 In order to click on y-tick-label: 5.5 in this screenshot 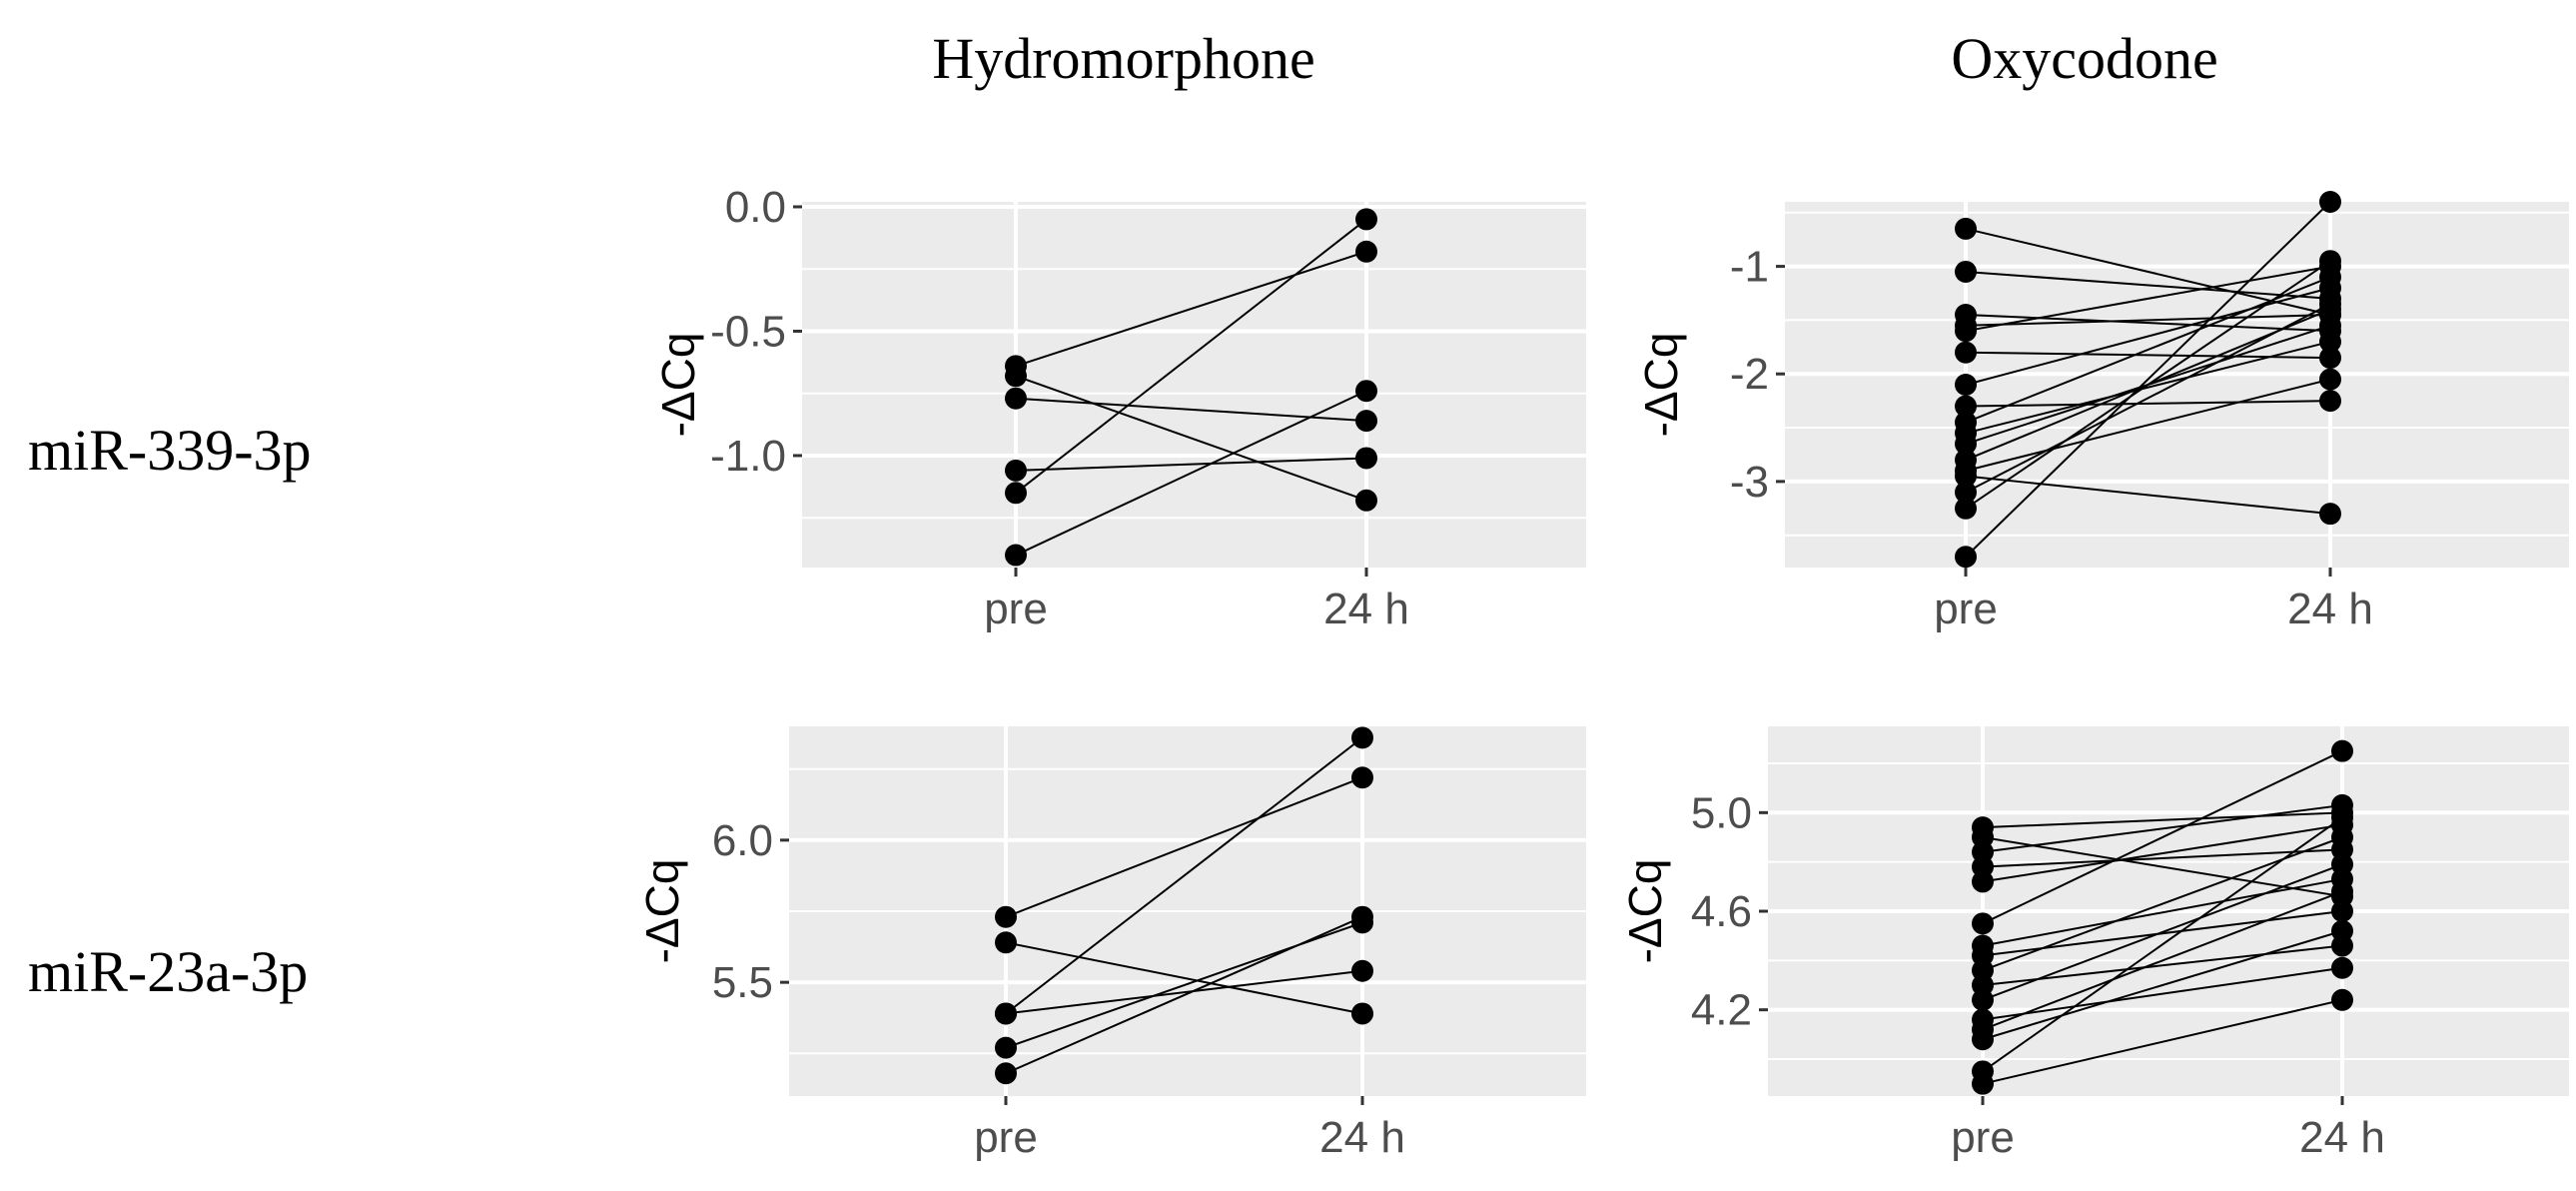, I will do `click(743, 982)`.